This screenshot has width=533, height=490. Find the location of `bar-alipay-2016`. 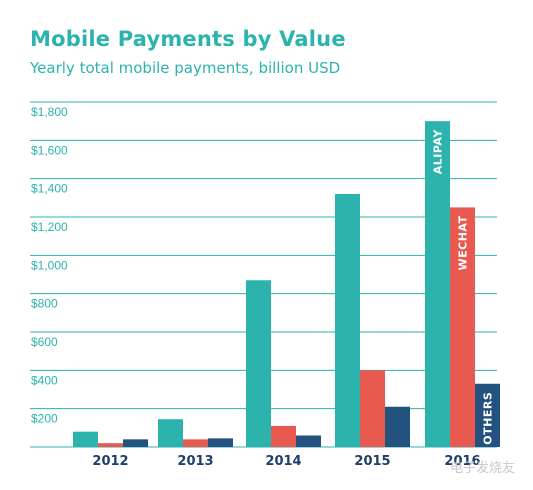

bar-alipay-2016 is located at coordinates (437, 284).